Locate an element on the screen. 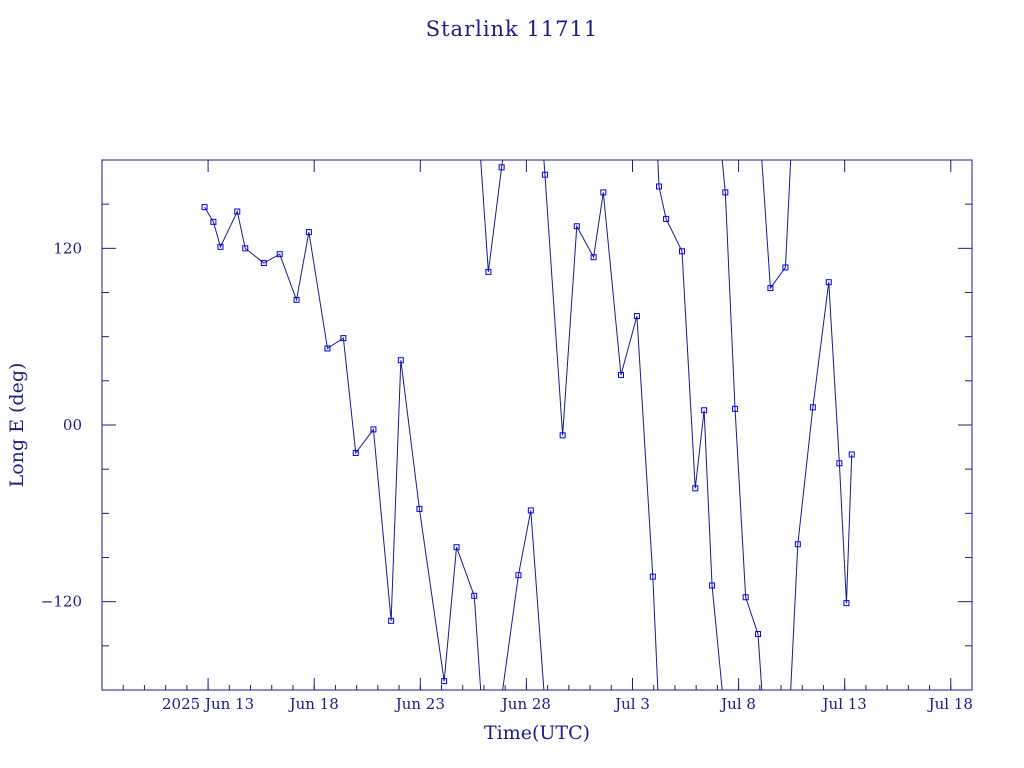 This screenshot has width=1024, height=768. x-tick-label: Jun 18 is located at coordinates (313, 704).